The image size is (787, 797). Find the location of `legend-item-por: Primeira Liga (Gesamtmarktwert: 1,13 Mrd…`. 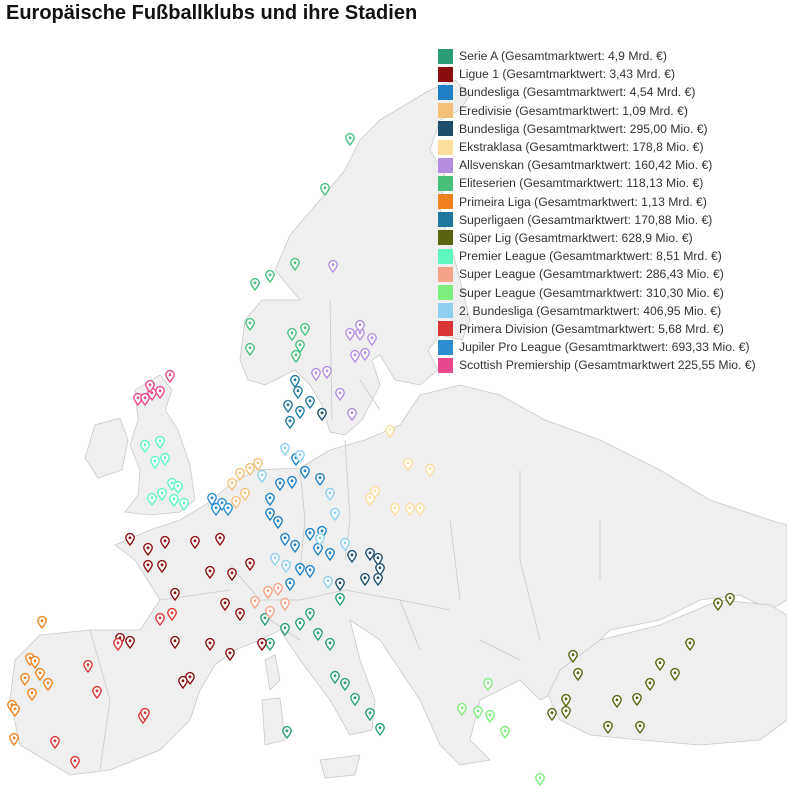

legend-item-por: Primeira Liga (Gesamtmarktwert: 1,13 Mrd… is located at coordinates (597, 202).